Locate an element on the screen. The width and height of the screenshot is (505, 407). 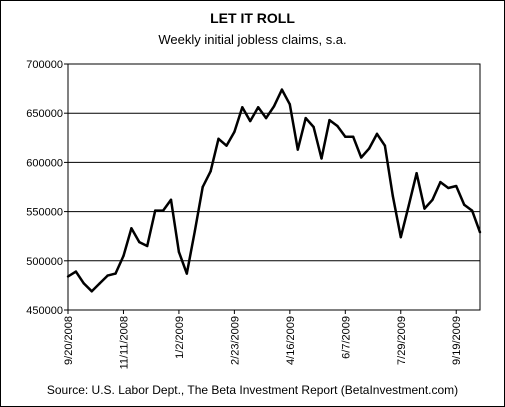
y-tick-label: 500000 is located at coordinates (44, 262).